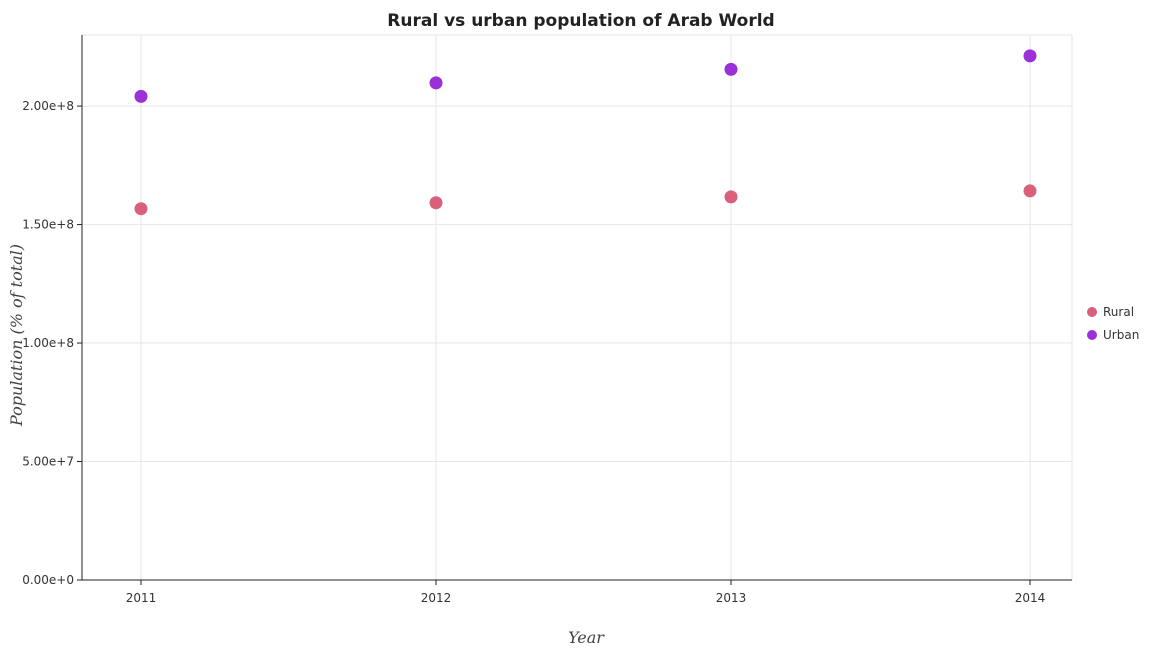  What do you see at coordinates (141, 96) in the screenshot?
I see `point-urban-2011` at bounding box center [141, 96].